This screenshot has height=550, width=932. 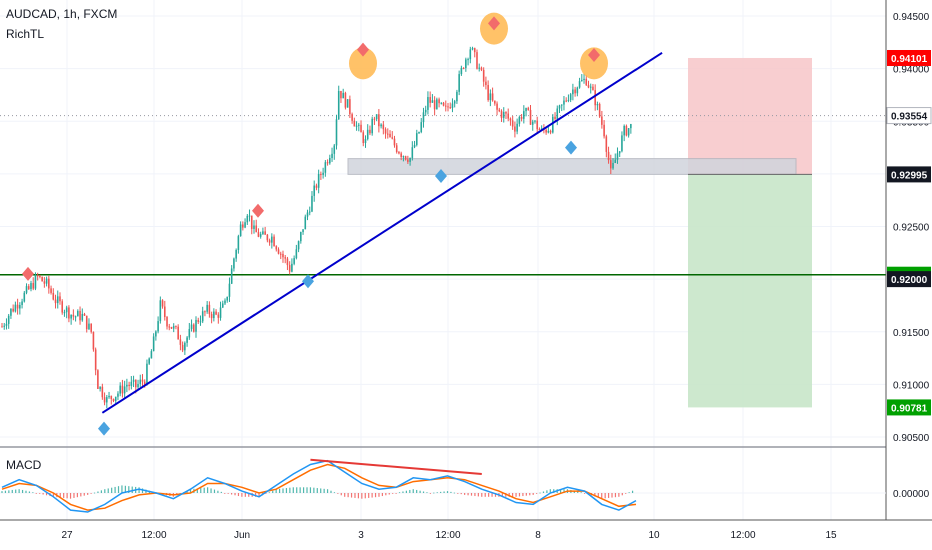 What do you see at coordinates (572, 166) in the screenshot?
I see `resistance-zone` at bounding box center [572, 166].